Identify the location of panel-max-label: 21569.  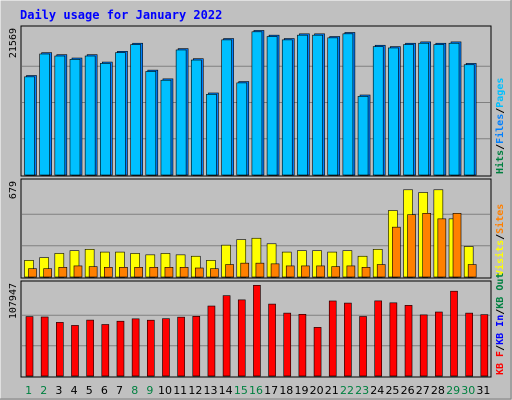
(13, 43).